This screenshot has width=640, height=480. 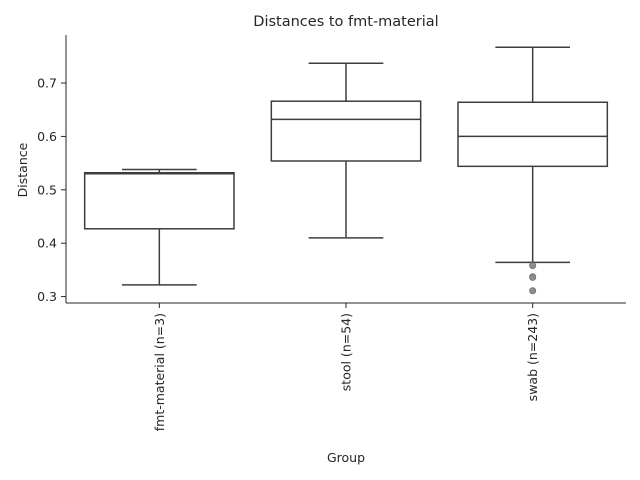 I want to click on y-tick-label: 0.7, so click(x=47, y=83).